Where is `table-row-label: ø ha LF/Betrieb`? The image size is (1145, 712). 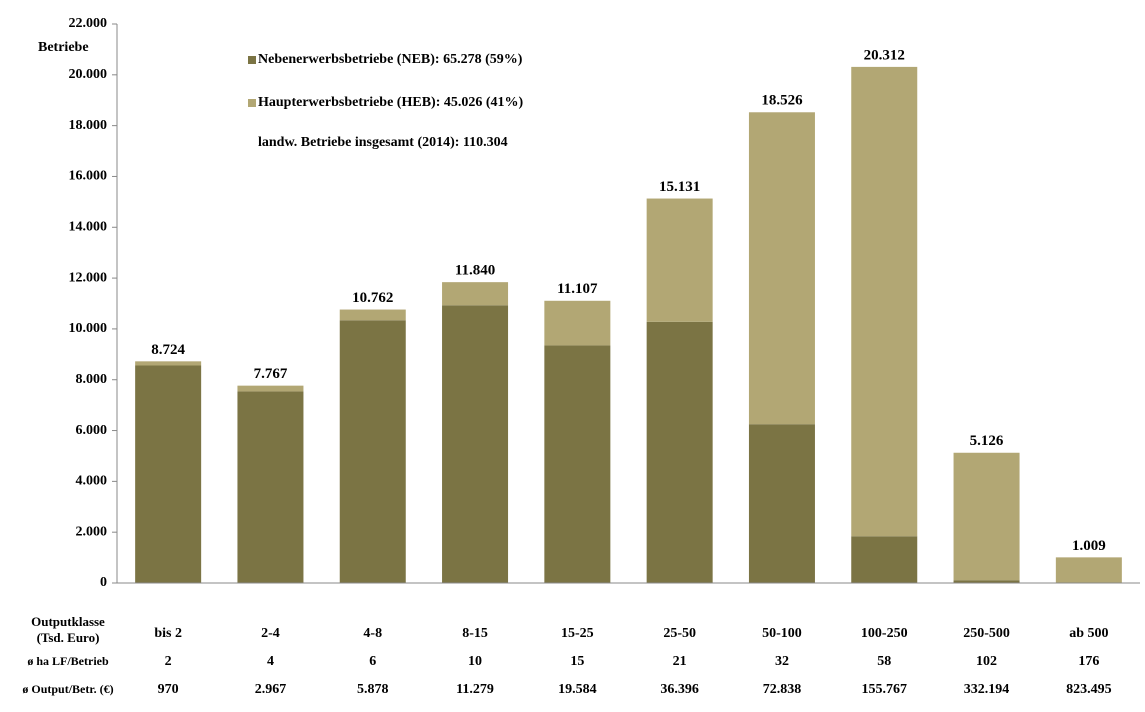 table-row-label: ø ha LF/Betrieb is located at coordinates (68, 661).